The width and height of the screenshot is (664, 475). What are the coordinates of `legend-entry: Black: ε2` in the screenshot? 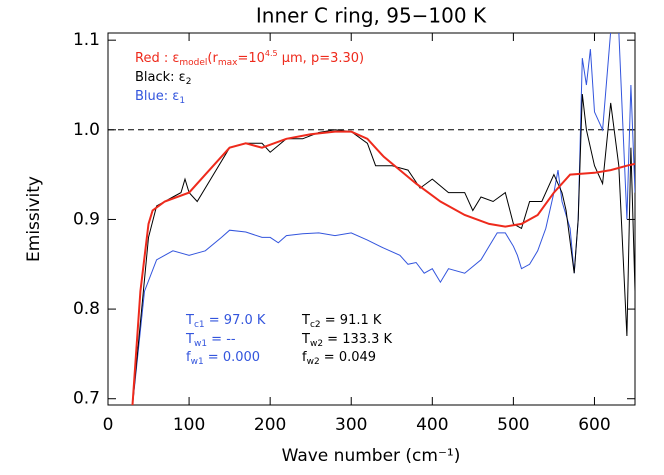 It's located at (163, 78).